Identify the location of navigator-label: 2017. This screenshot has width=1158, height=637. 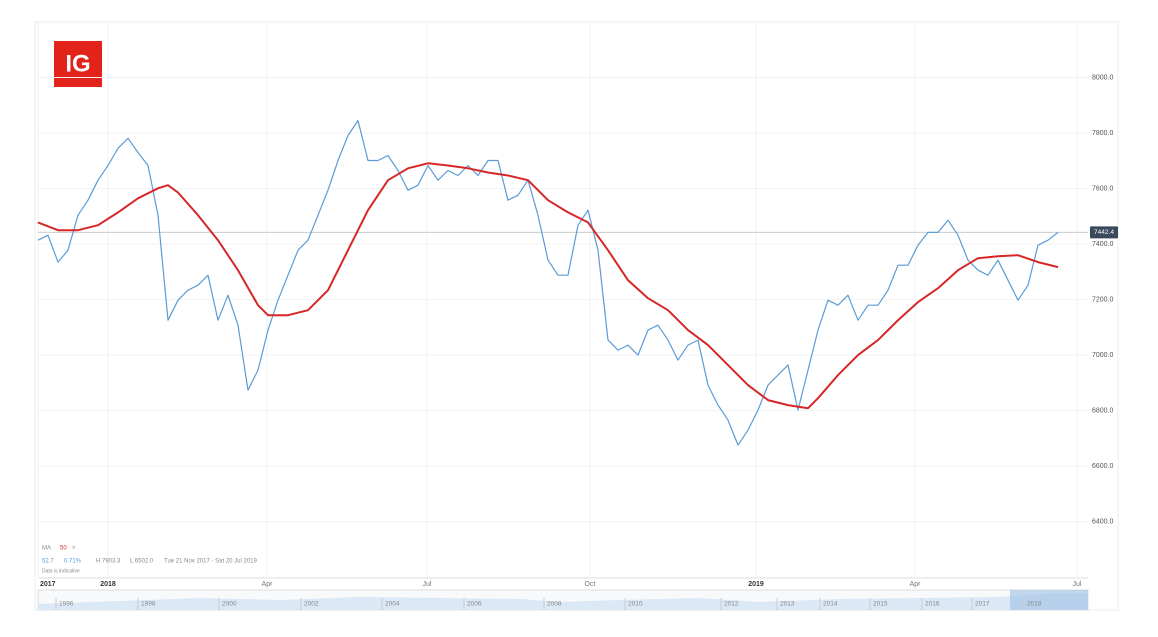
(982, 604).